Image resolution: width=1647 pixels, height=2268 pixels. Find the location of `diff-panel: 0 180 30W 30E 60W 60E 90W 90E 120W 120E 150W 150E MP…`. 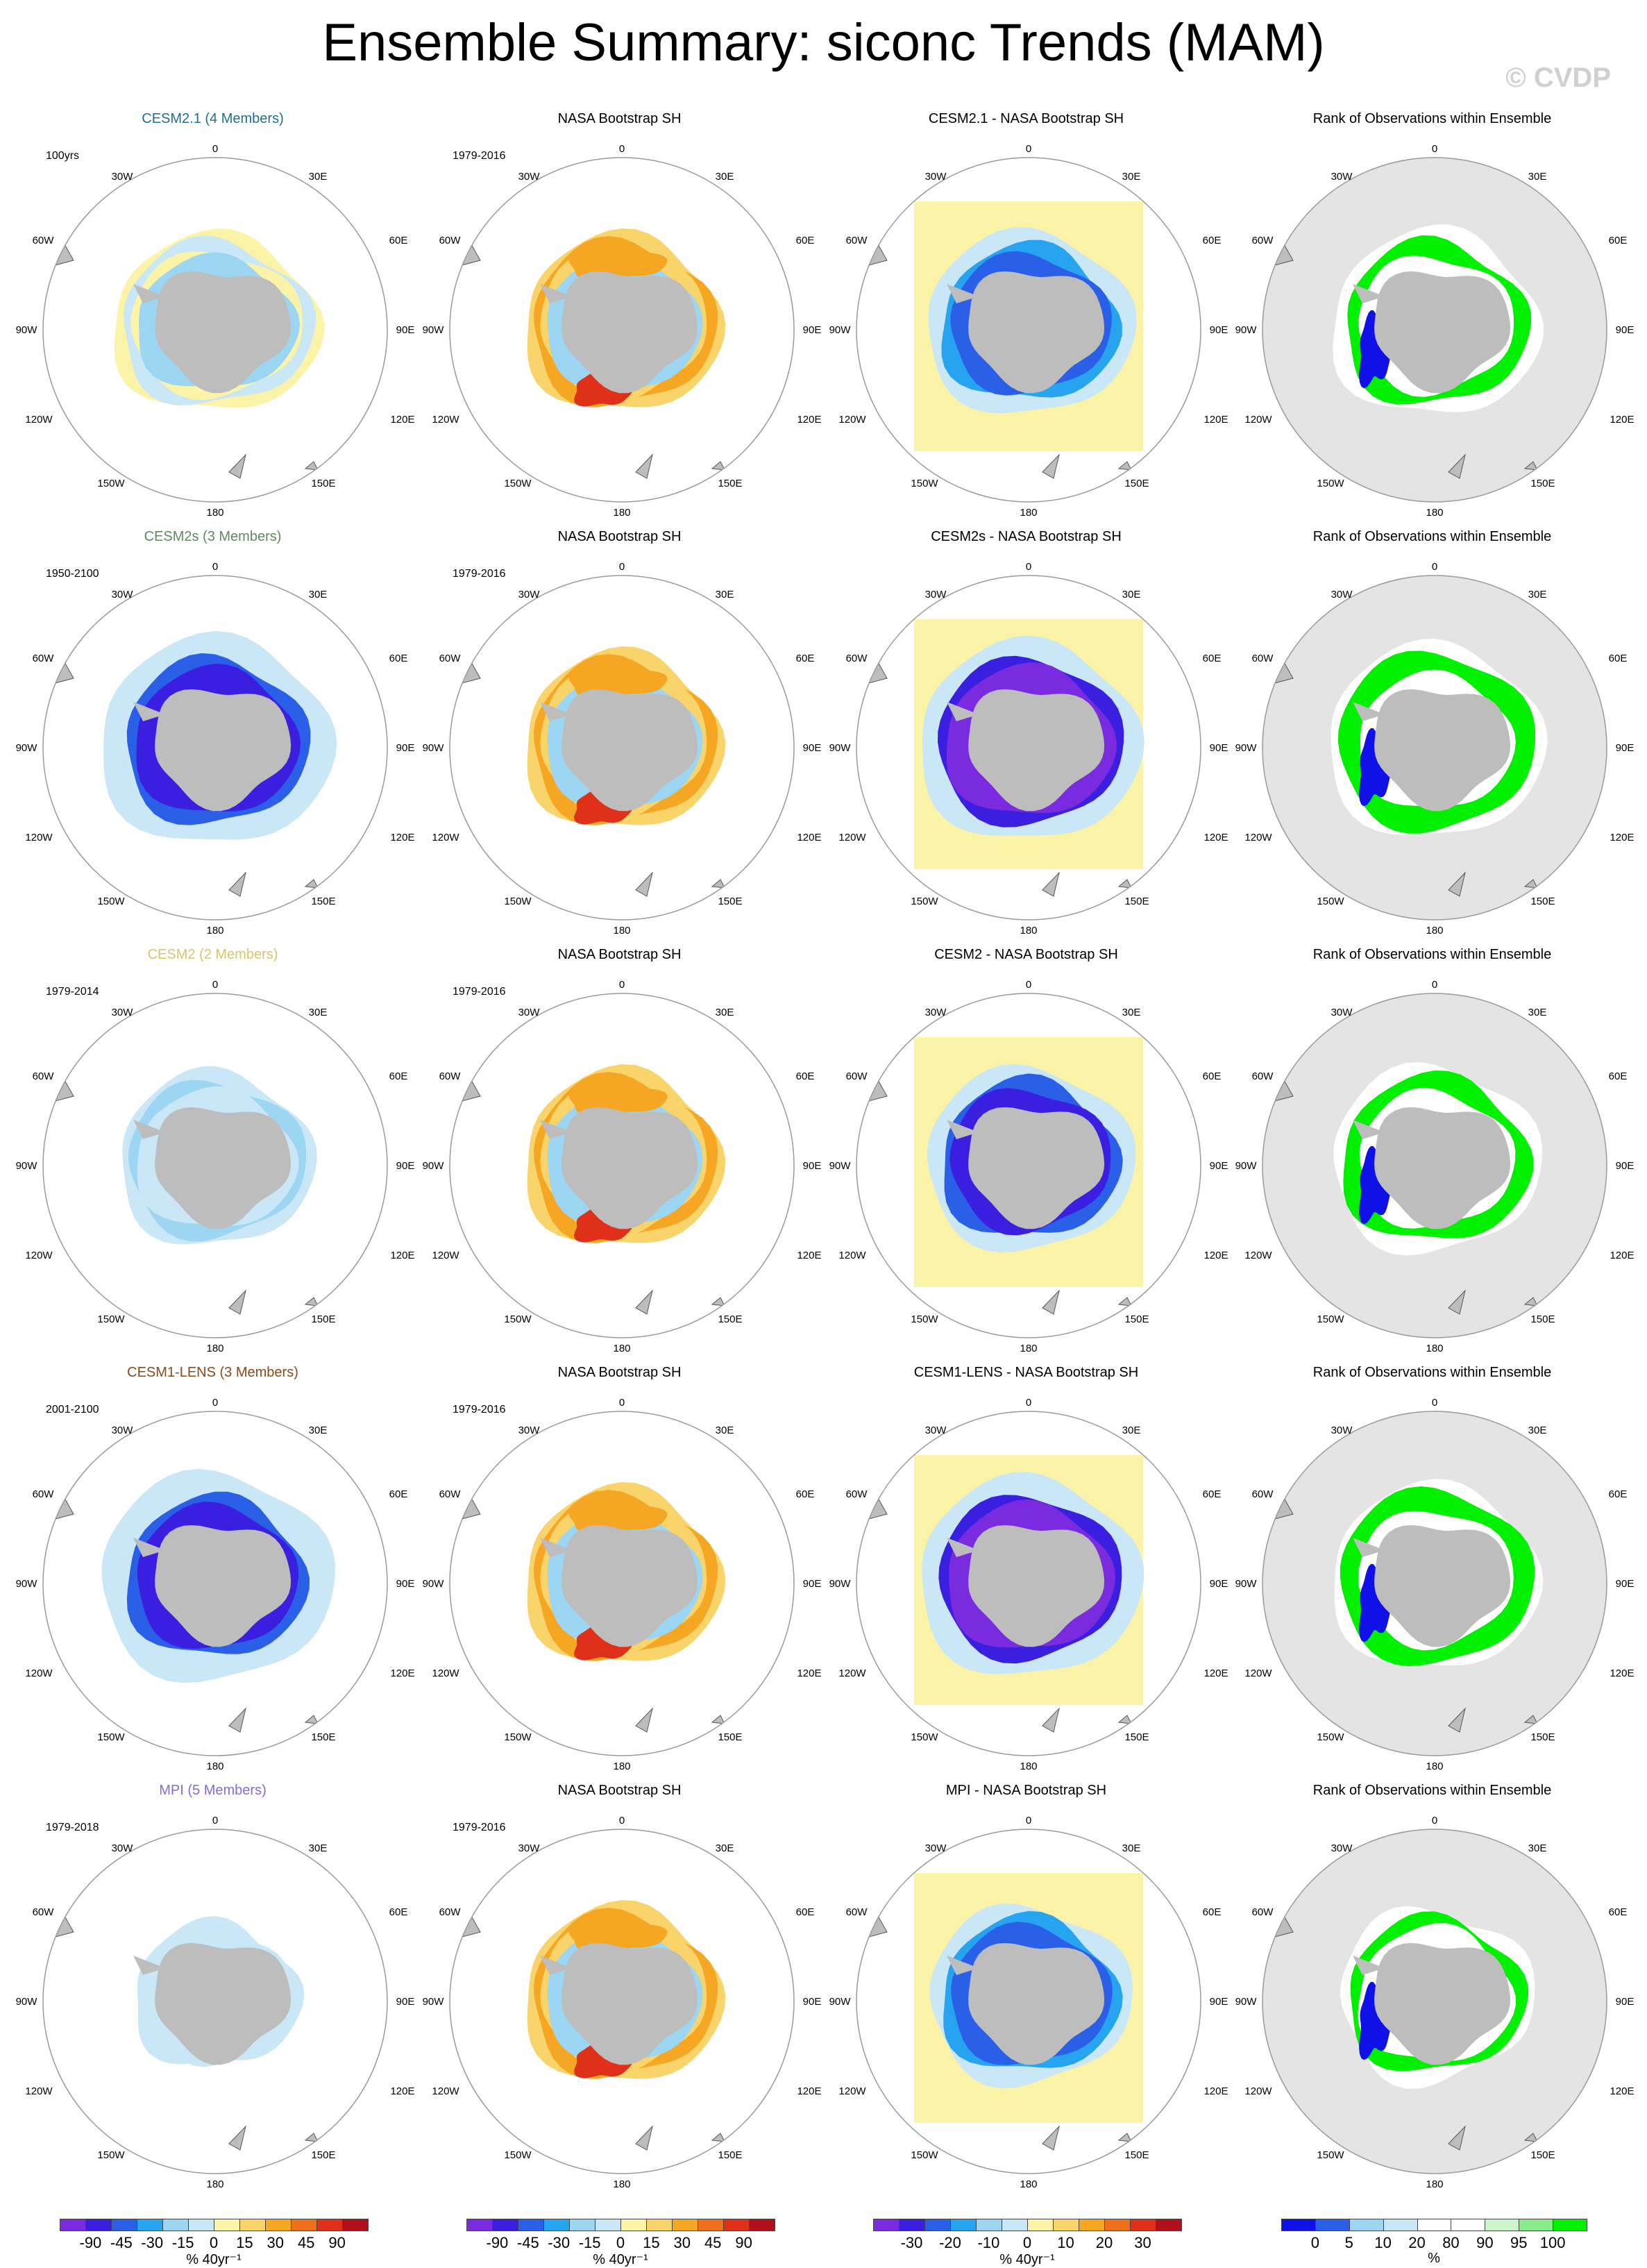

diff-panel: 0 180 30W 30E 60W 60E 90W 90E 120W 120E 150W 150E MP… is located at coordinates (1026, 1993).